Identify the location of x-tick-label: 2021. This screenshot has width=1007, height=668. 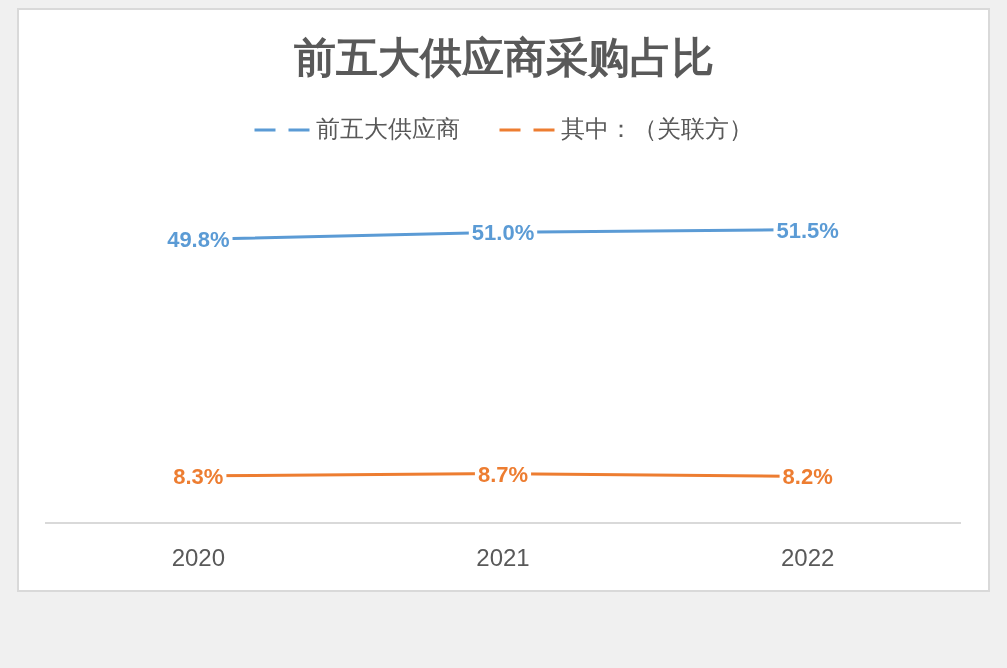
(503, 558).